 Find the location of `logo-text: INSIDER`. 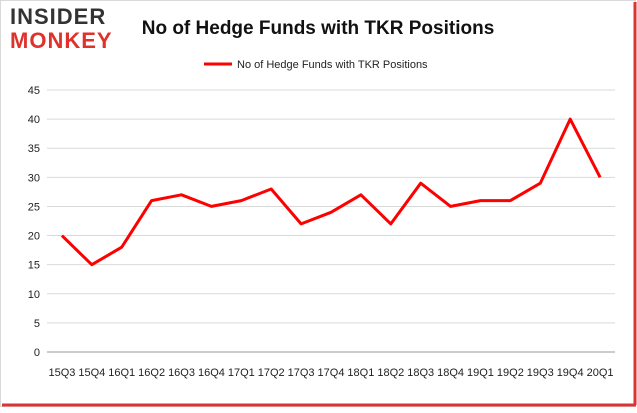

logo-text: INSIDER is located at coordinates (58, 16).